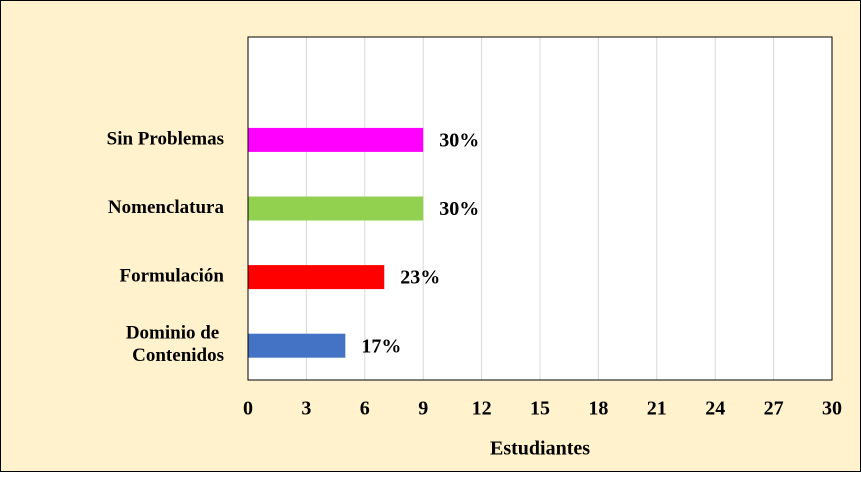 The image size is (861, 477). I want to click on y-tick-label: Nomenclatura, so click(166, 207).